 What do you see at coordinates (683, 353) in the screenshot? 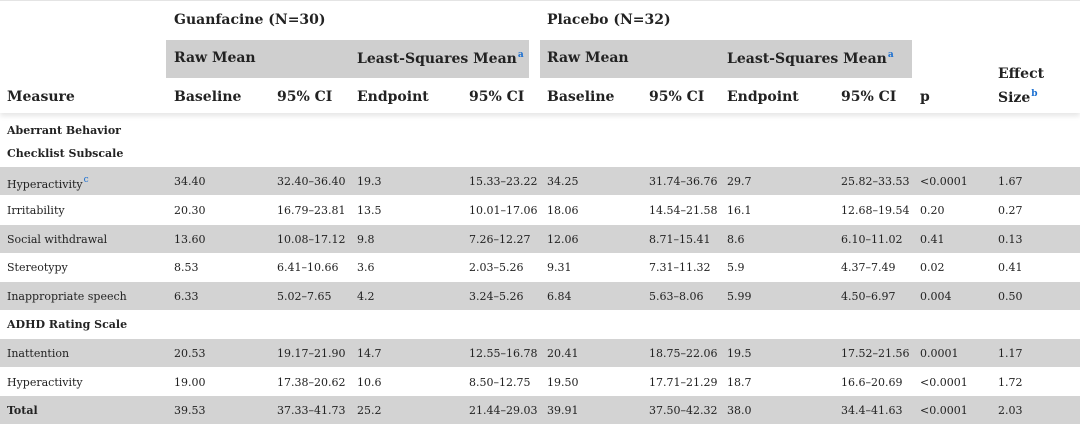
I see `placebo-baseline-ci-cell-text: 18.75–22.06` at bounding box center [683, 353].